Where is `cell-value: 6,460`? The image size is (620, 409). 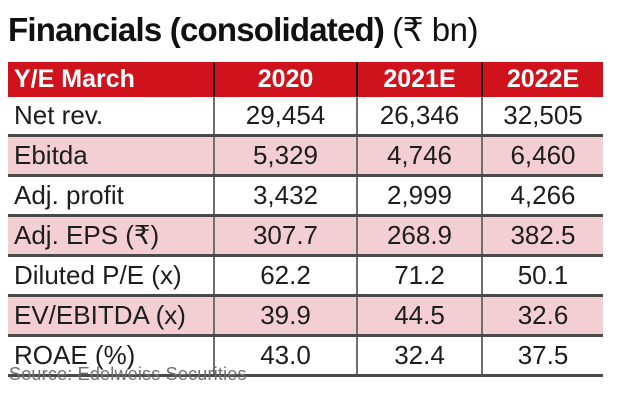
cell-value: 6,460 is located at coordinates (542, 155).